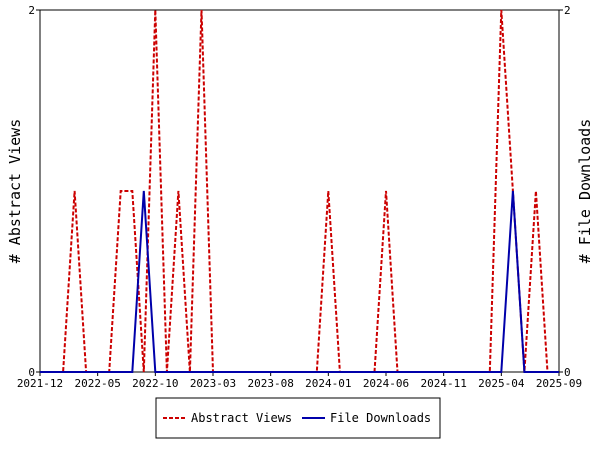  I want to click on y-right-tick-label: 0, so click(567, 372).